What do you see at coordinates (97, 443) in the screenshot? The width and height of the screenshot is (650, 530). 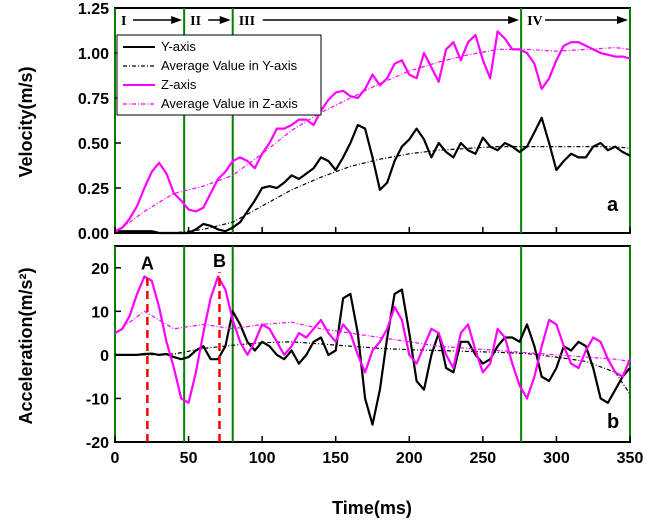 I see `y-tick-label-b-0: -20` at bounding box center [97, 443].